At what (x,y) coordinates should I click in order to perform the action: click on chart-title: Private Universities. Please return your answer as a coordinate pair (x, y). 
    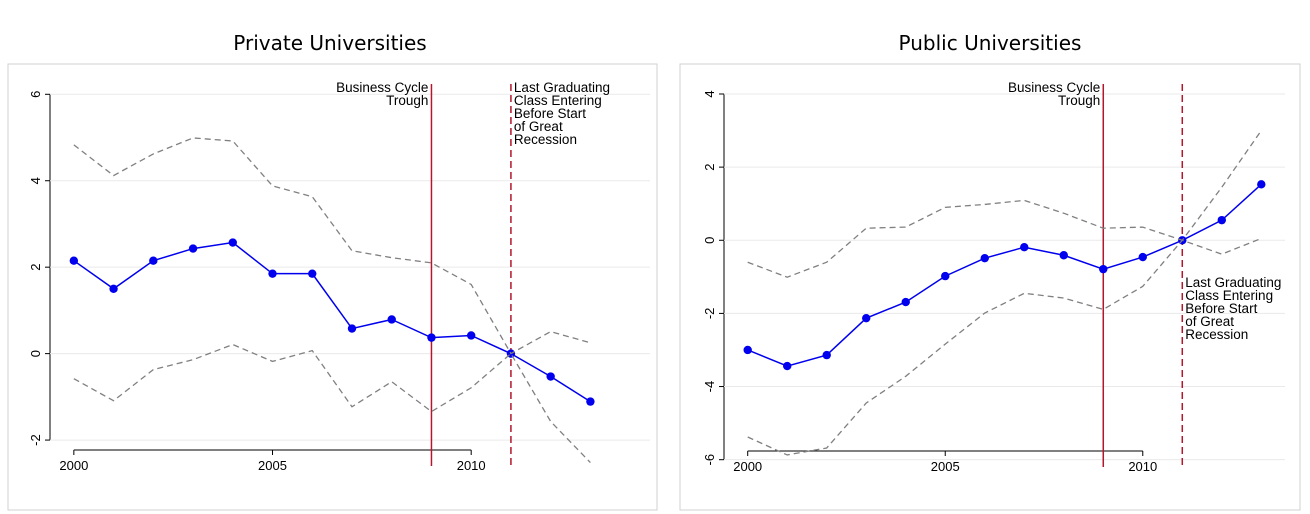
    Looking at the image, I should click on (329, 43).